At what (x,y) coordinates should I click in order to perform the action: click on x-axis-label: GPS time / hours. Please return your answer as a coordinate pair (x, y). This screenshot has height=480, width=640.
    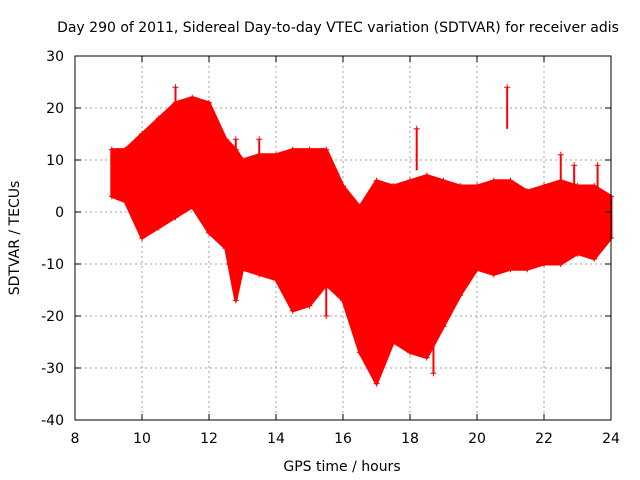
    Looking at the image, I should click on (341, 467).